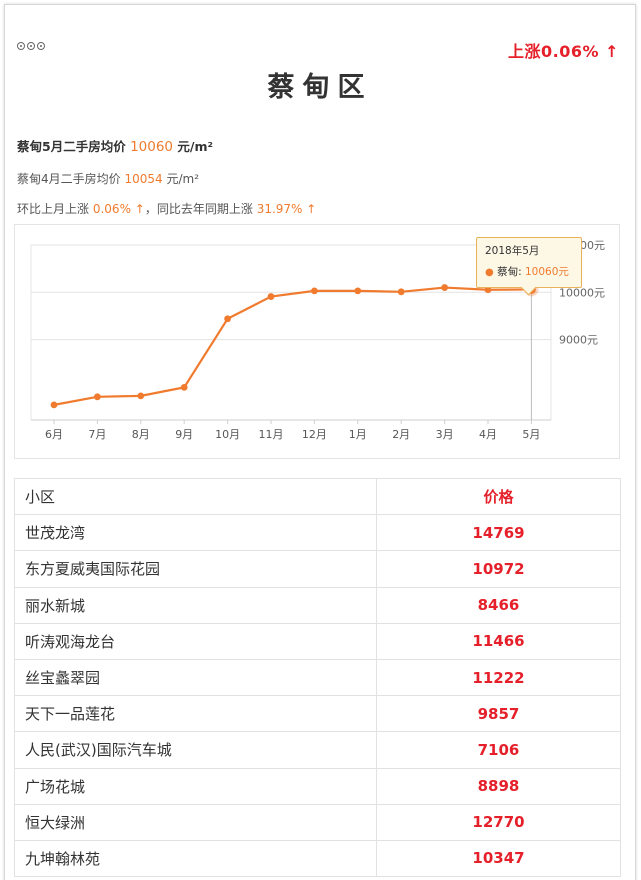  What do you see at coordinates (195, 677) in the screenshot?
I see `community-name-cell: 丝宝蠡翠园` at bounding box center [195, 677].